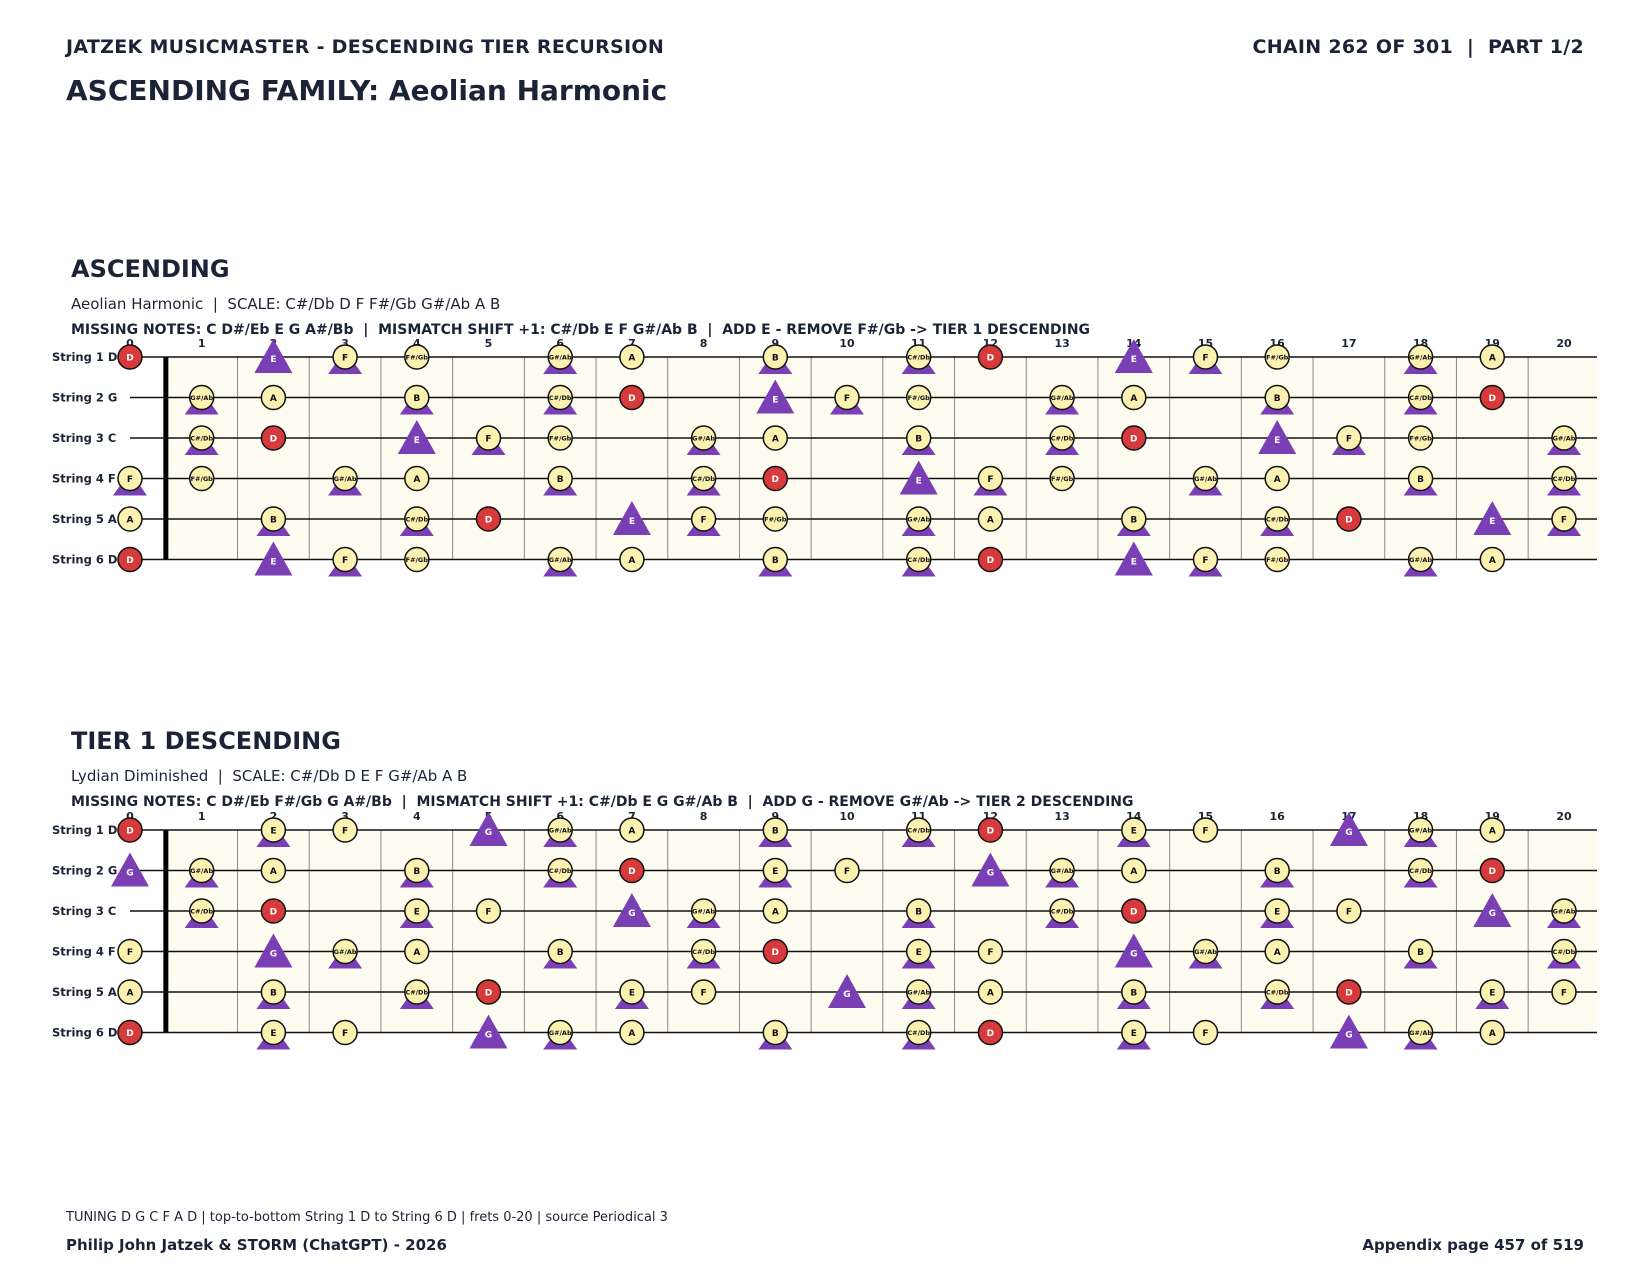 The width and height of the screenshot is (1650, 1275). What do you see at coordinates (560, 343) in the screenshot?
I see `fret-number: 6` at bounding box center [560, 343].